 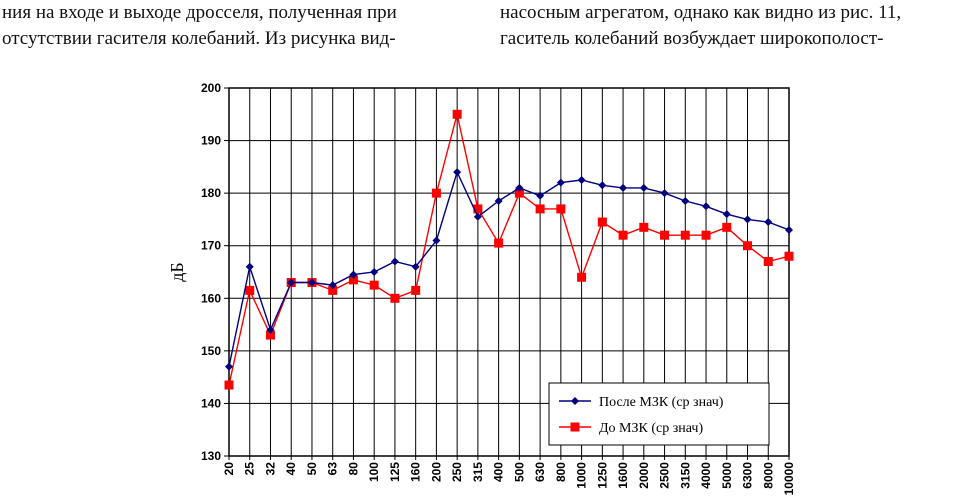 What do you see at coordinates (768, 475) in the screenshot?
I see `x-tick-label: 8000` at bounding box center [768, 475].